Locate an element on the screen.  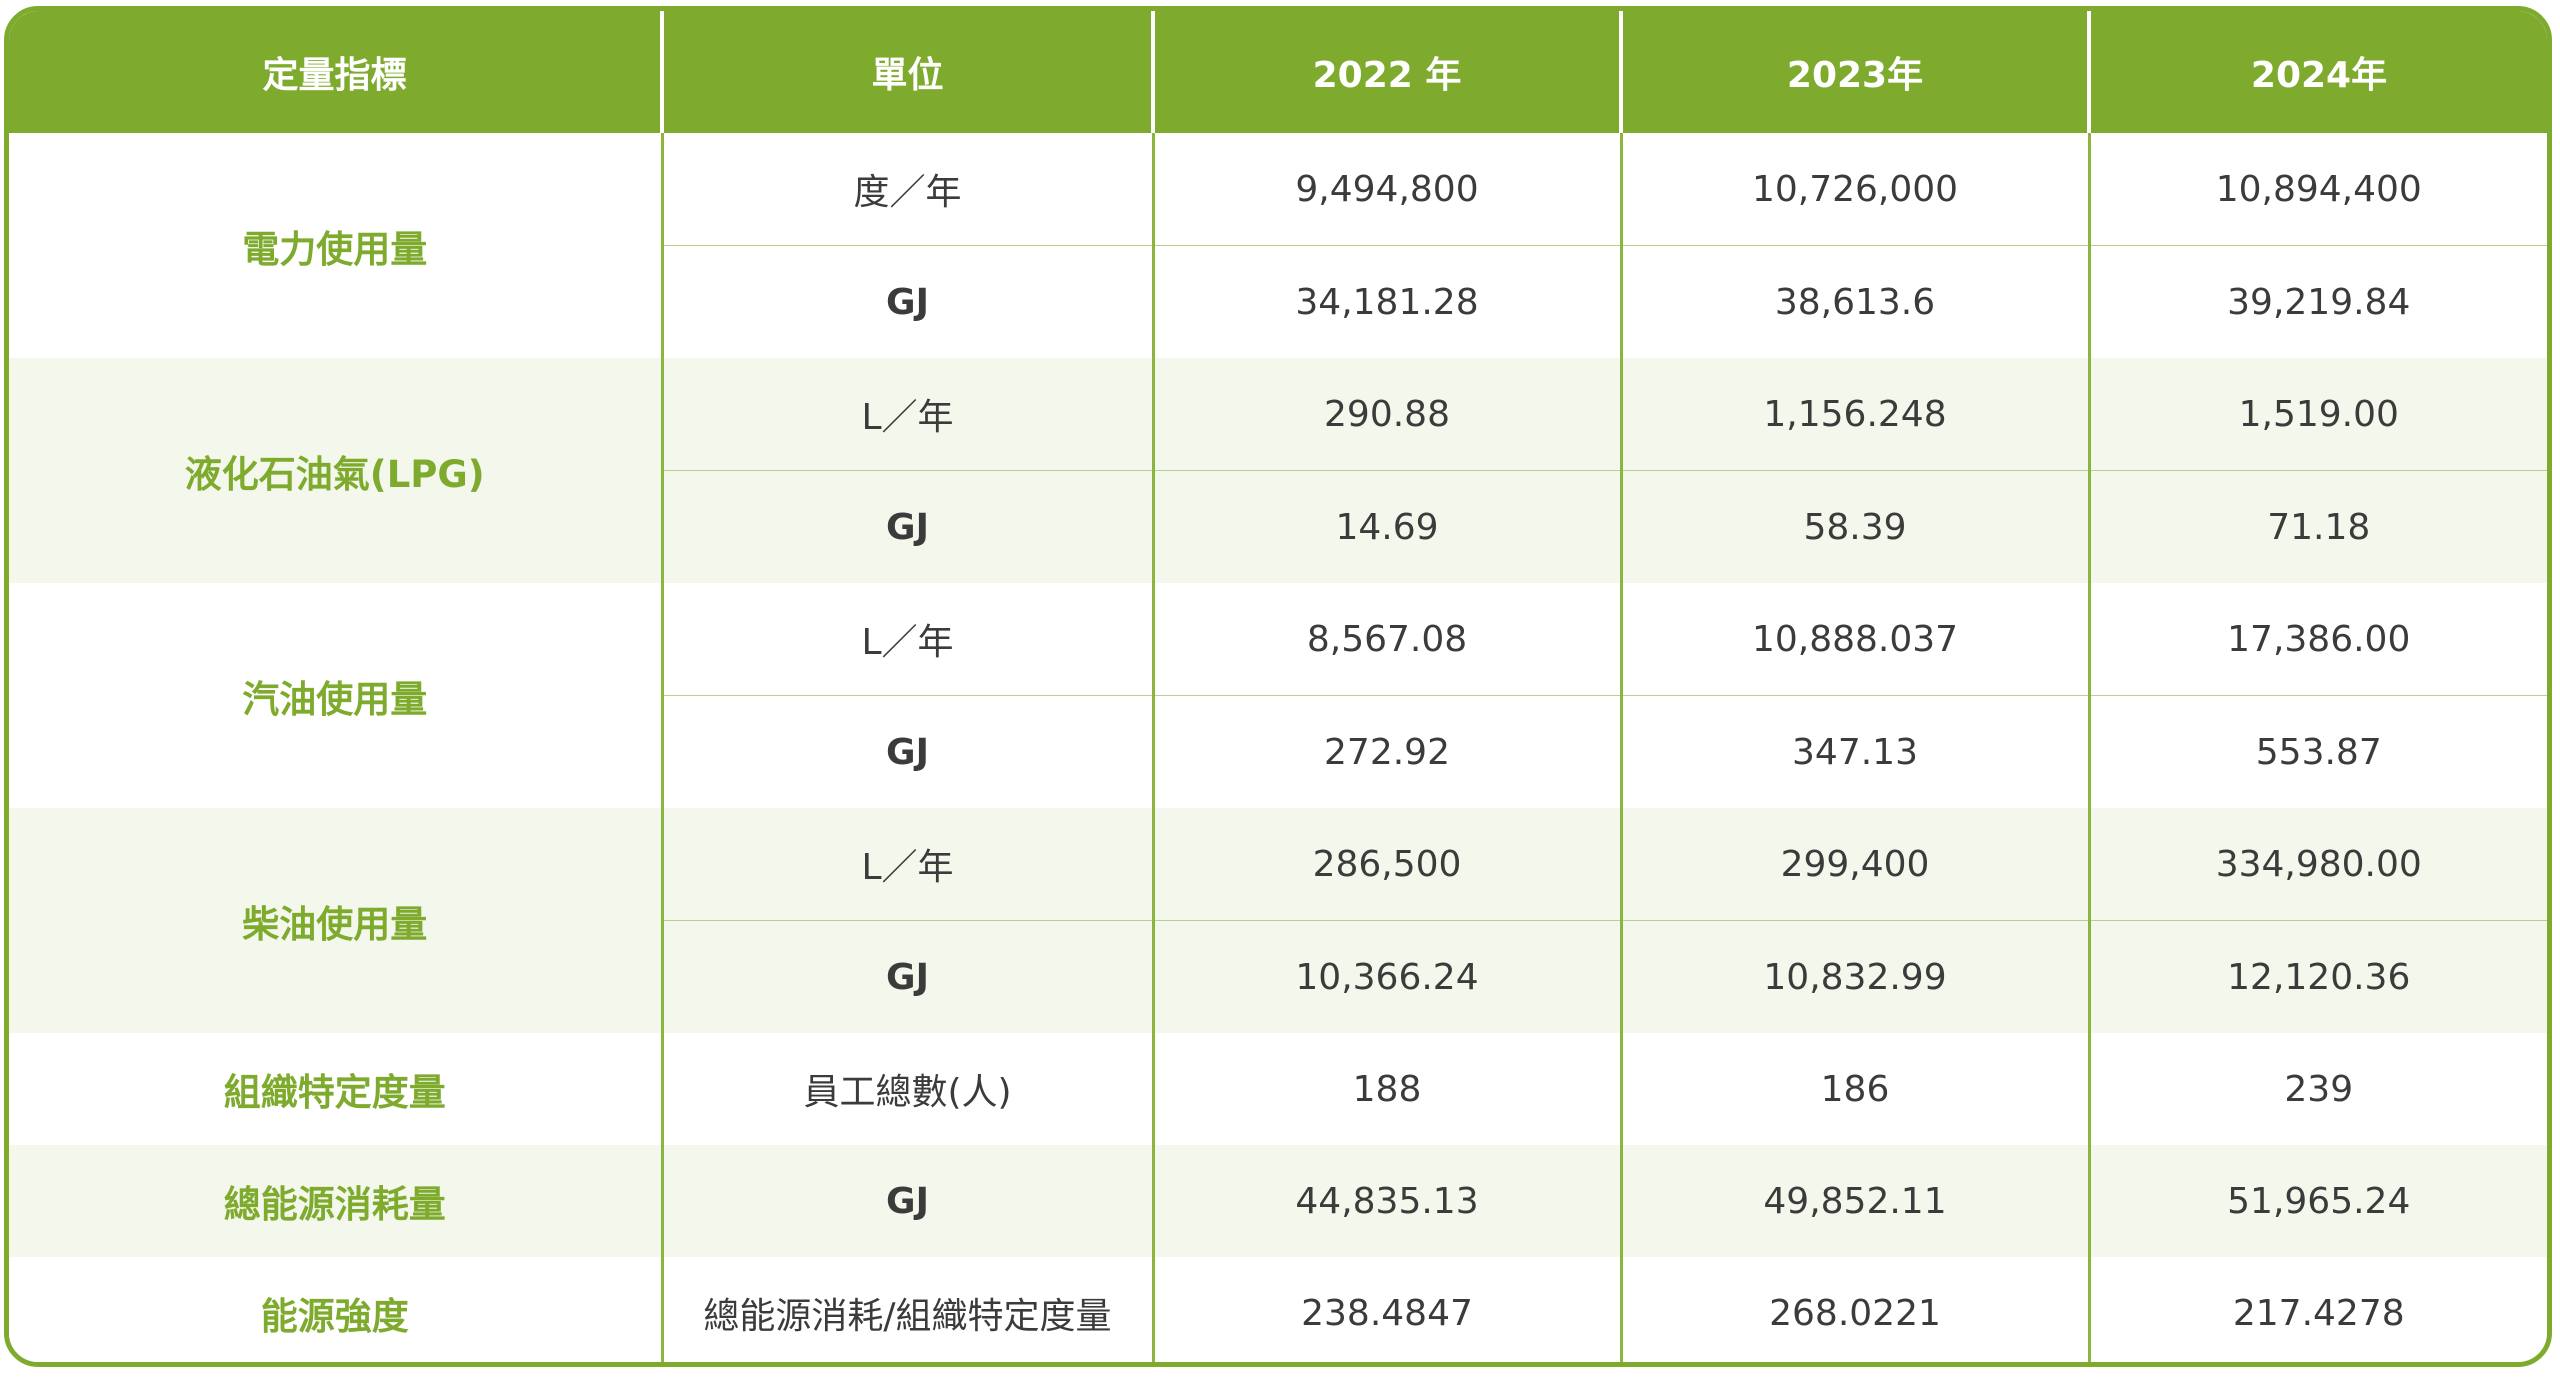
value-2022: 10,366.24 is located at coordinates (1386, 976).